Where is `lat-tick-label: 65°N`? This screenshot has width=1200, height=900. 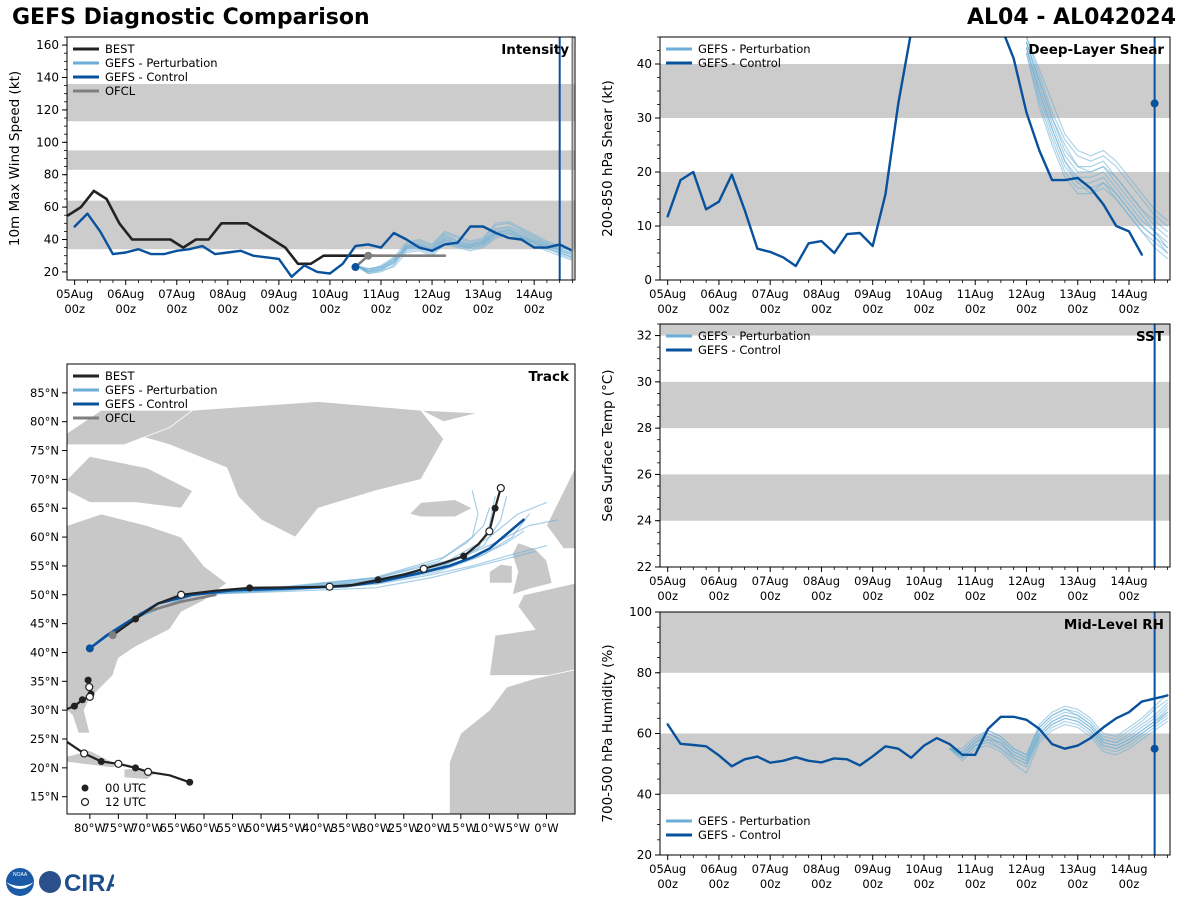 lat-tick-label: 65°N is located at coordinates (44, 508).